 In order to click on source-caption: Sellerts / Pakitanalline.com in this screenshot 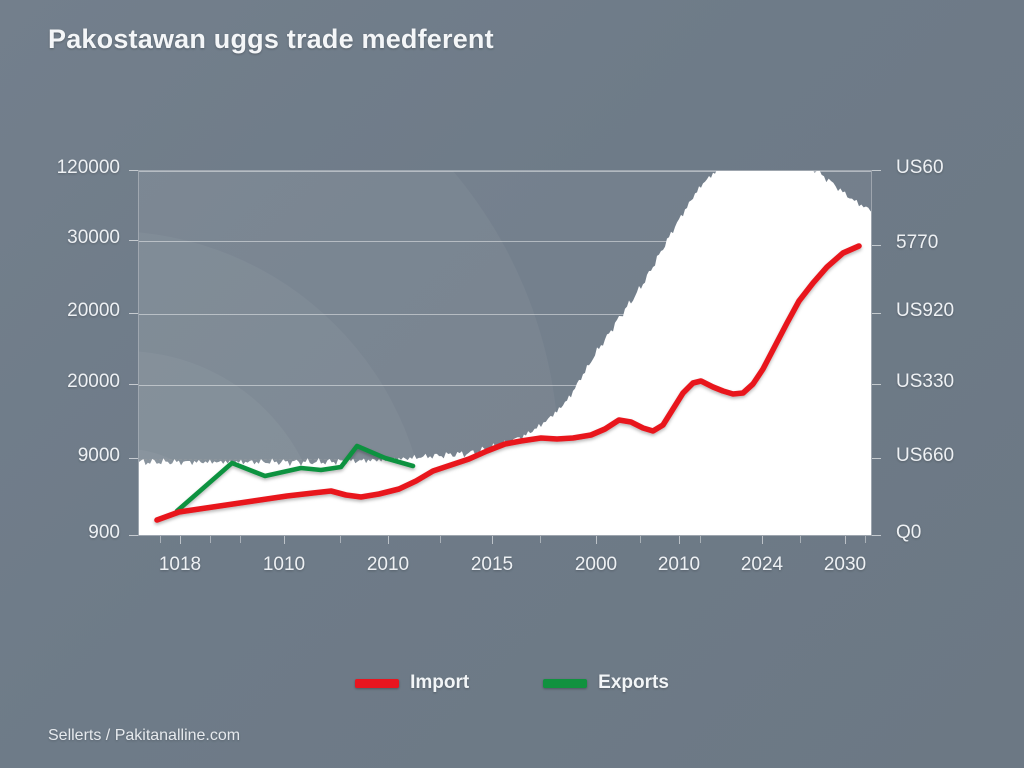, I will do `click(144, 735)`.